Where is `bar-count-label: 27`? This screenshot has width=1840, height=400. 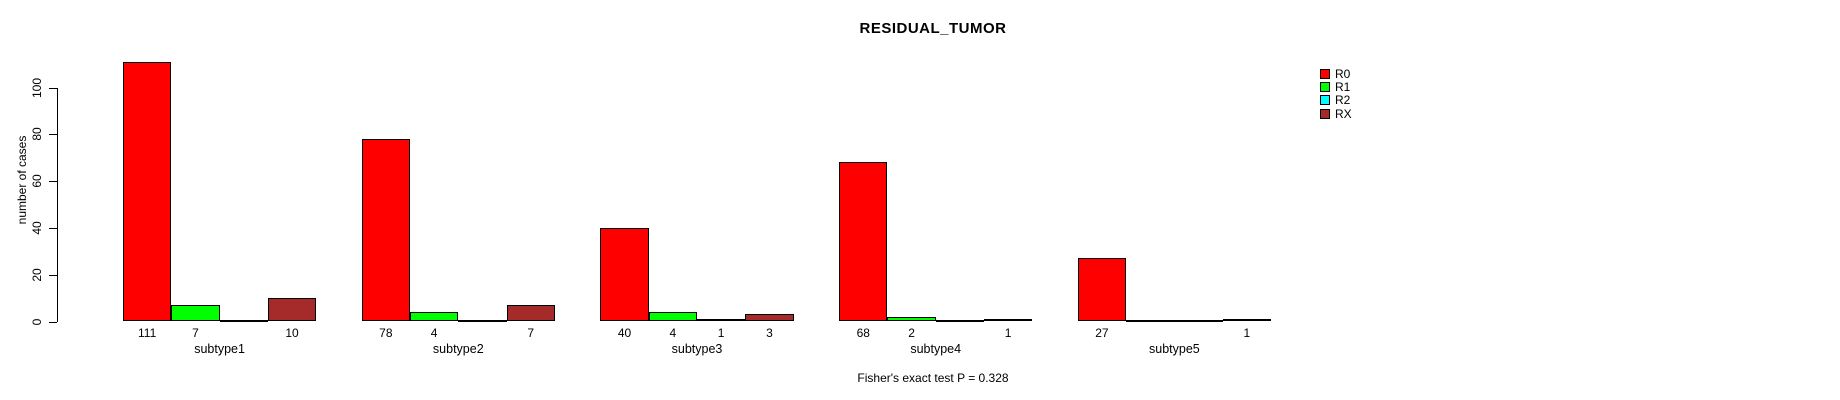
bar-count-label: 27 is located at coordinates (1102, 333).